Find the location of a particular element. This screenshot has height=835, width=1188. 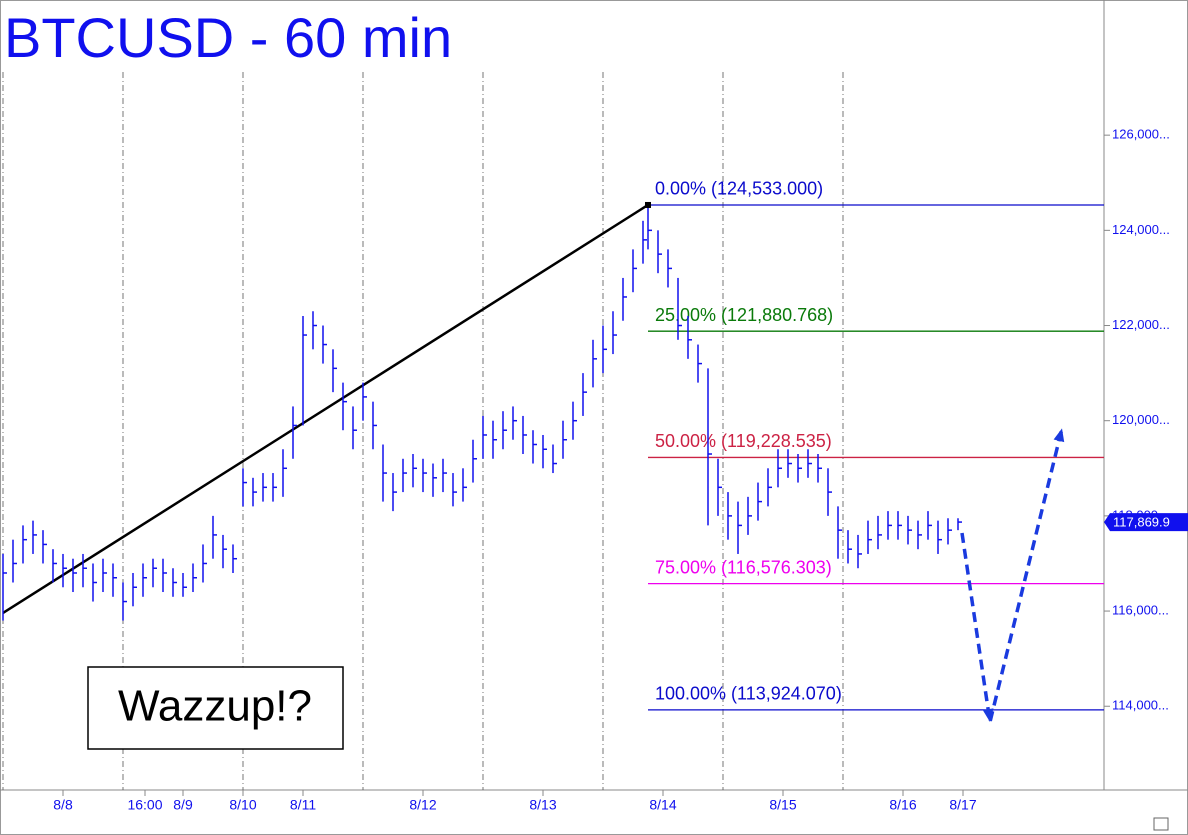

x-tick-label: 8/8 is located at coordinates (63, 805).